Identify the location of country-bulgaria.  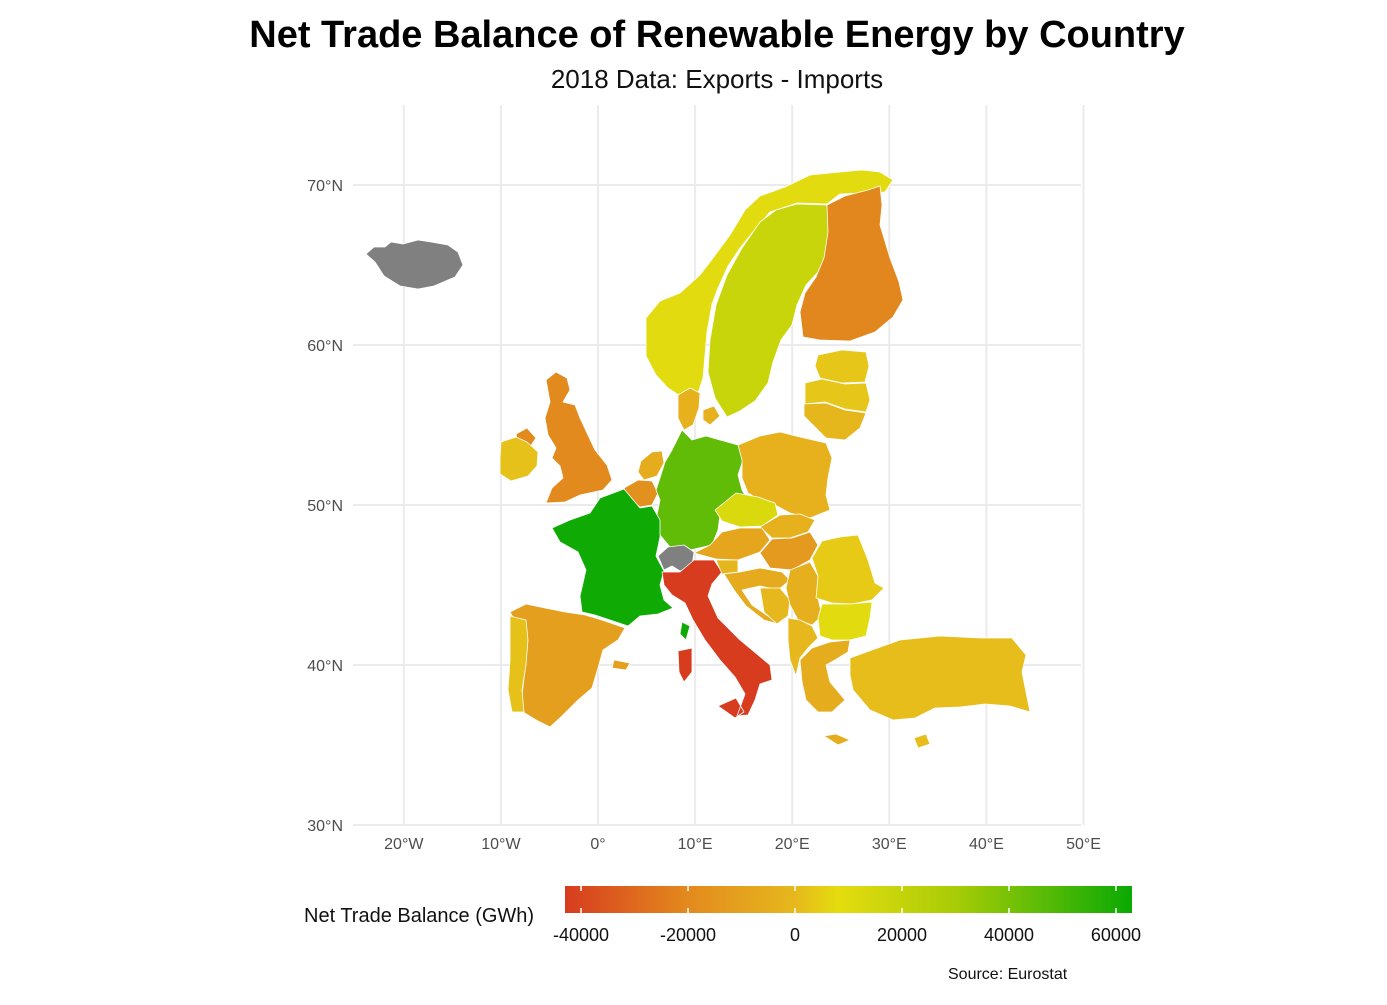
(845, 621).